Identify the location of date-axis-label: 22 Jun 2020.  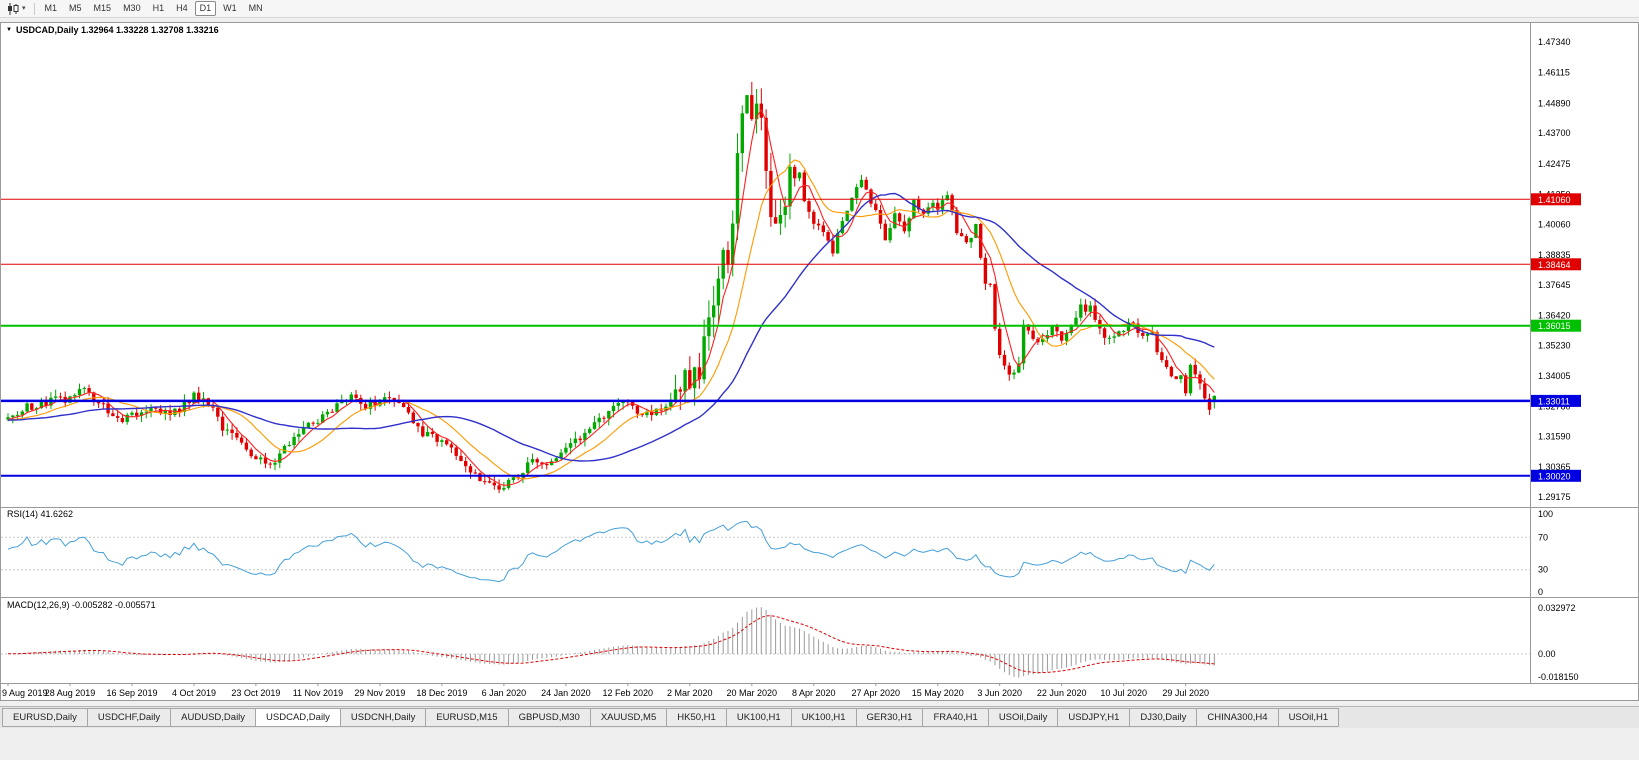
(1062, 693).